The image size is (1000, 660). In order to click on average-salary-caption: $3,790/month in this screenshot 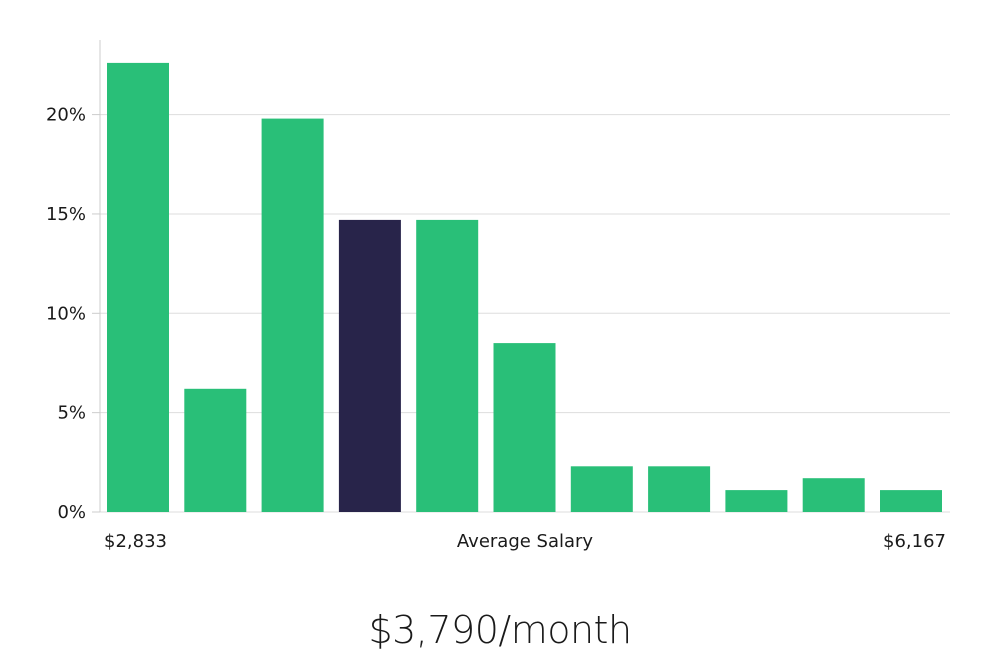, I will do `click(500, 630)`.